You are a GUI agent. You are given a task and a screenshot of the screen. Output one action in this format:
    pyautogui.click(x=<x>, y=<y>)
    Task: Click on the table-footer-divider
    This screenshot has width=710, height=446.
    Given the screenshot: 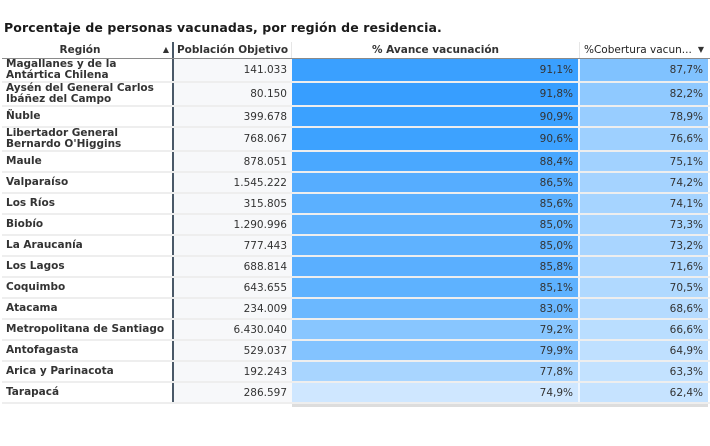 What is the action you would take?
    pyautogui.click(x=500, y=405)
    